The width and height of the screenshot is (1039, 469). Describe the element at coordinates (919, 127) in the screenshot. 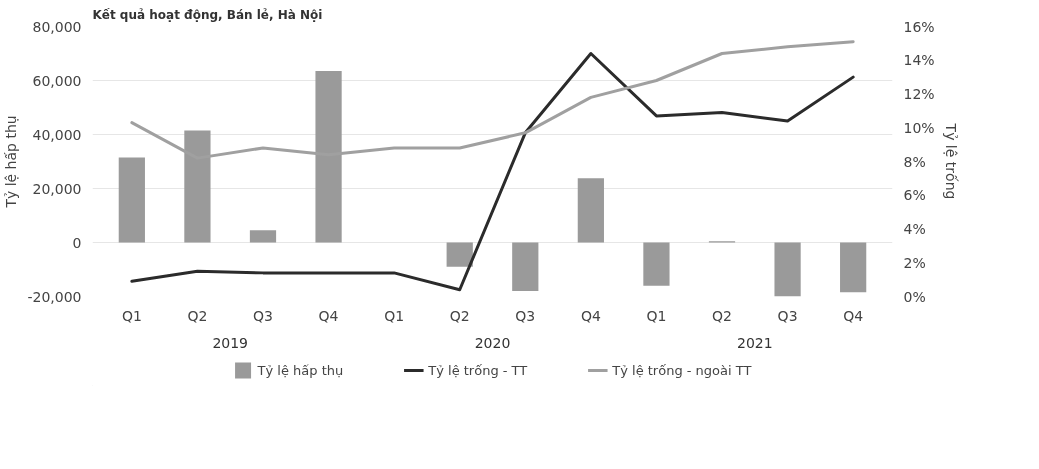

I see `y2-tick-label: 10%` at that location.